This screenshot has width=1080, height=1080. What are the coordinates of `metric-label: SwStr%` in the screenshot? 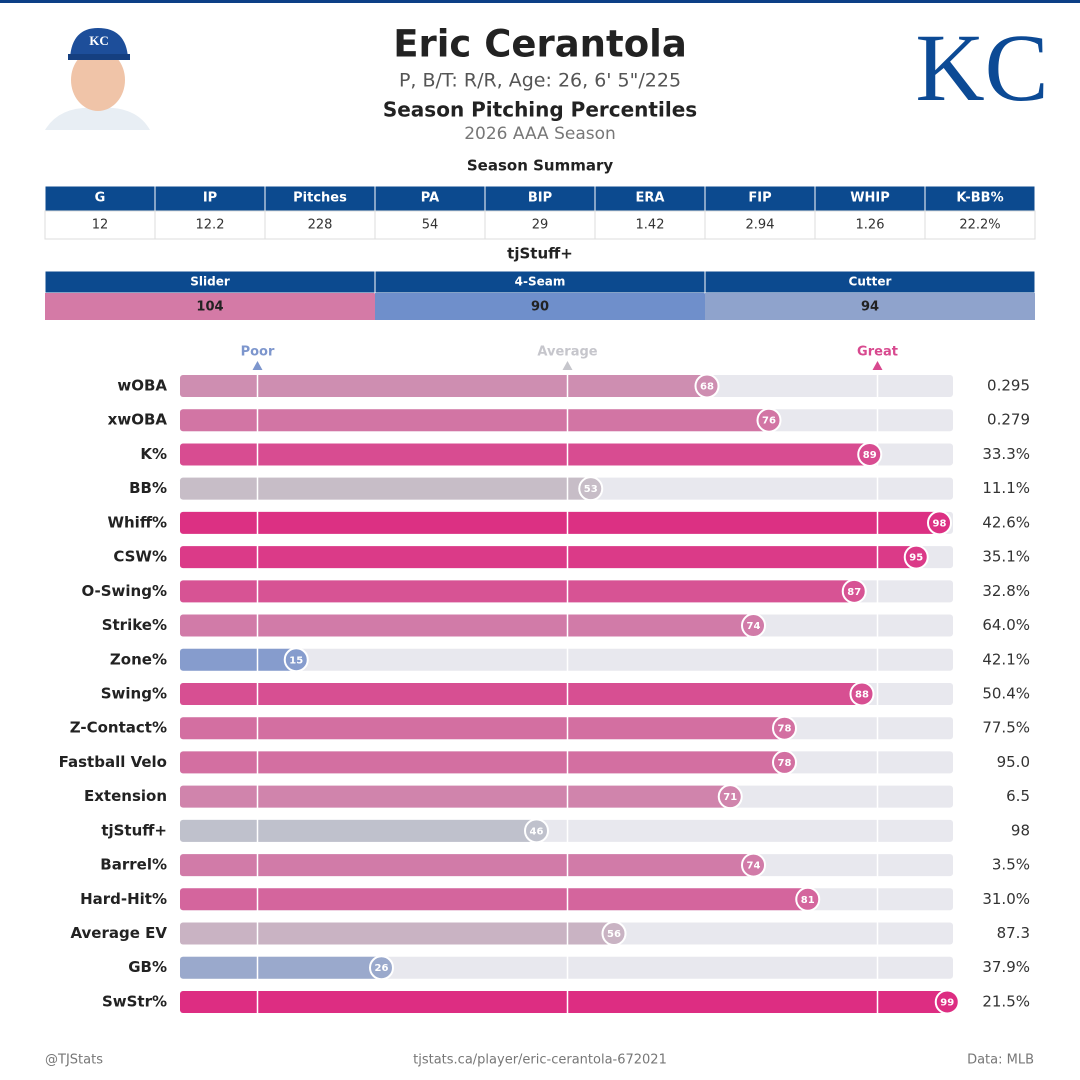 It's located at (134, 1001).